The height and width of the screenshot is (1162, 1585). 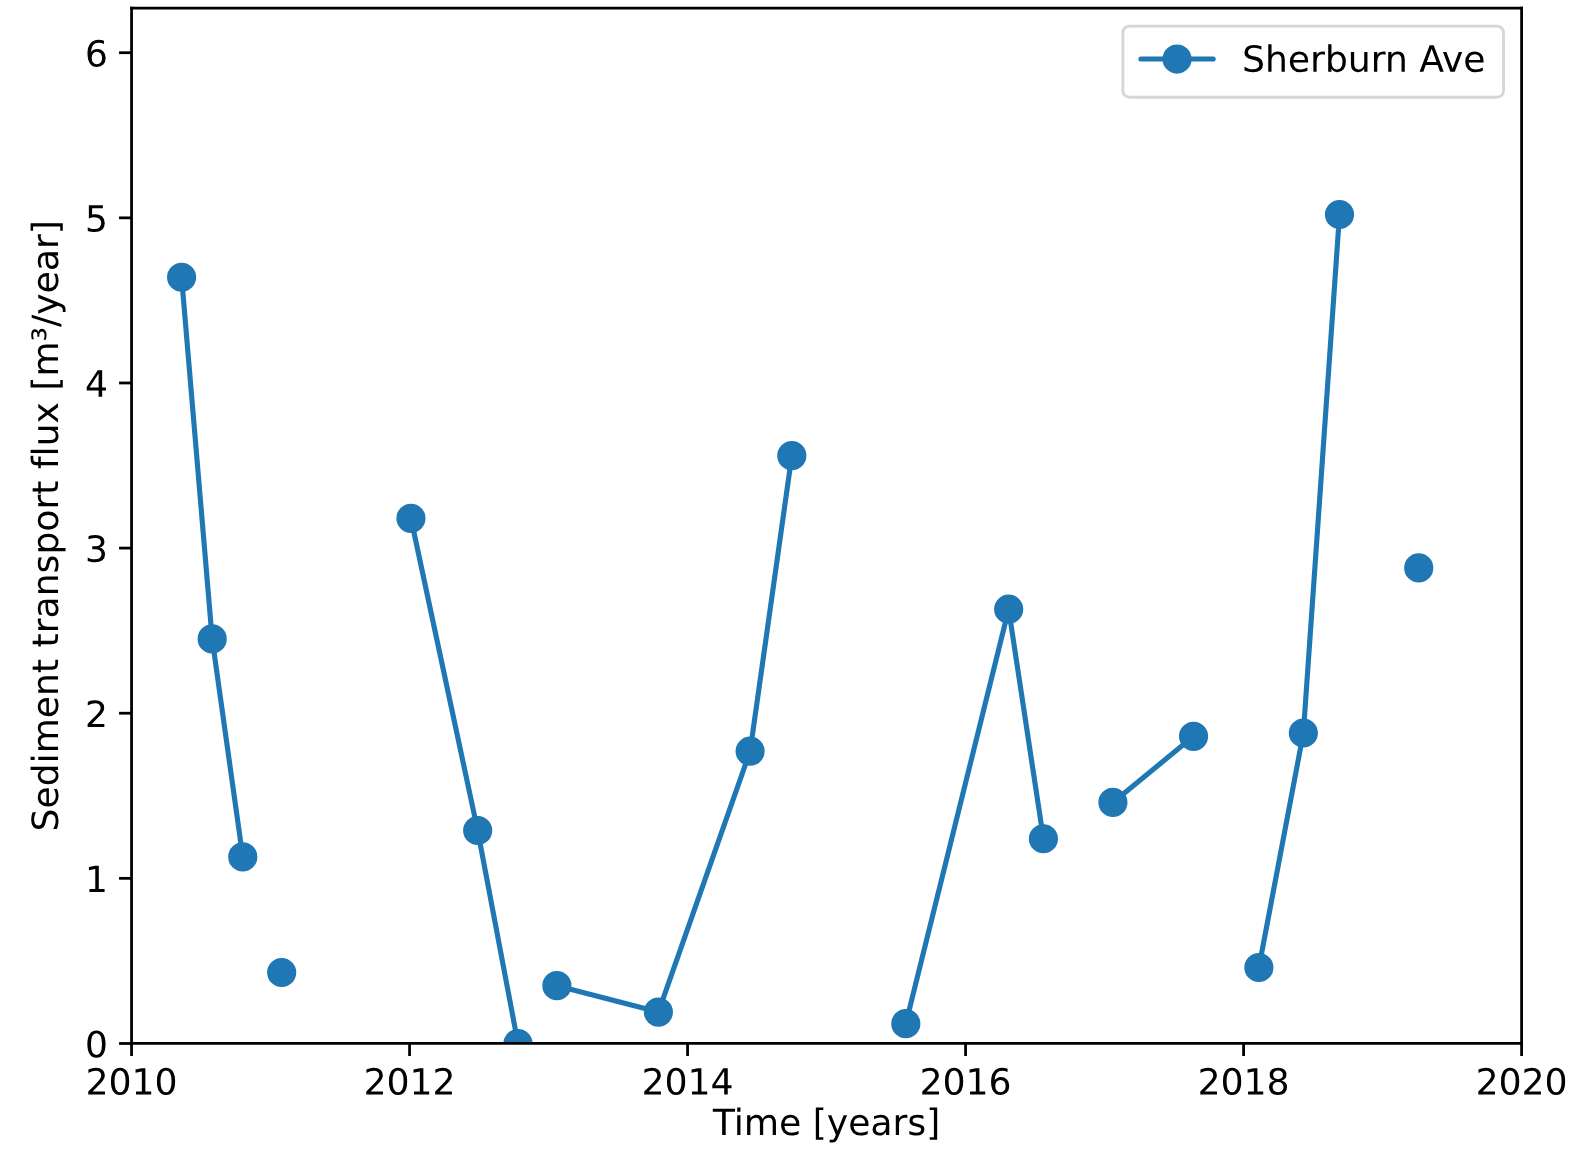 I want to click on x-tick-label: 2018, so click(x=1244, y=1081).